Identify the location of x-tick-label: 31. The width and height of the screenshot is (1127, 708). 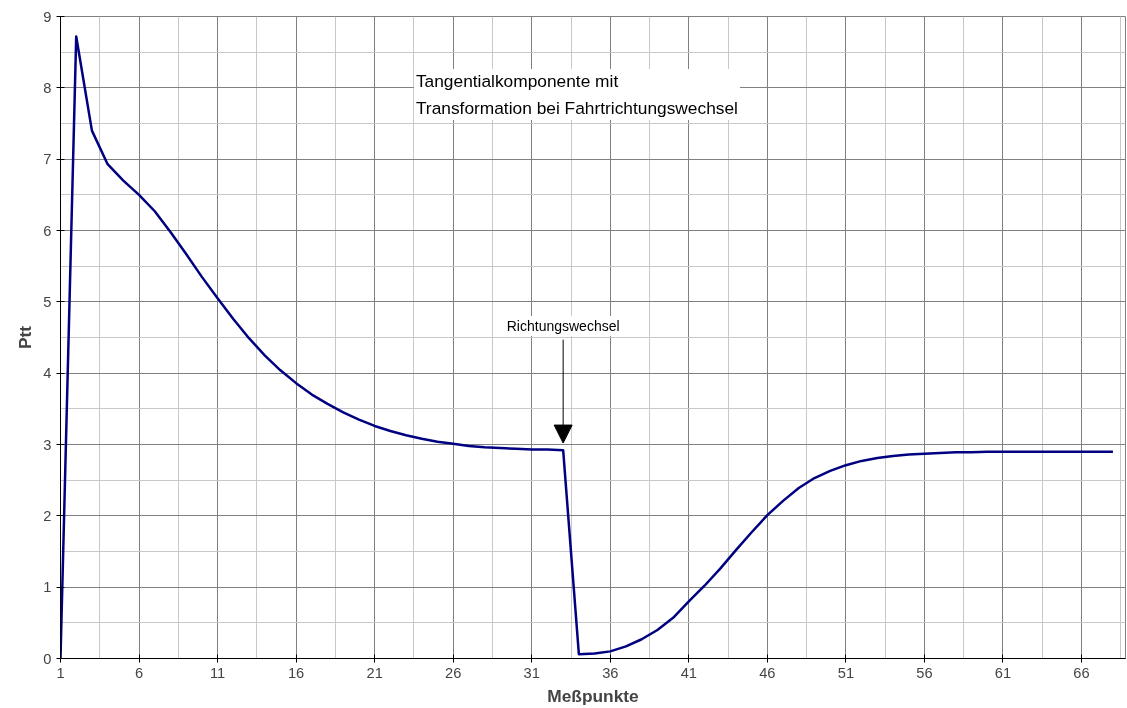
(531, 672).